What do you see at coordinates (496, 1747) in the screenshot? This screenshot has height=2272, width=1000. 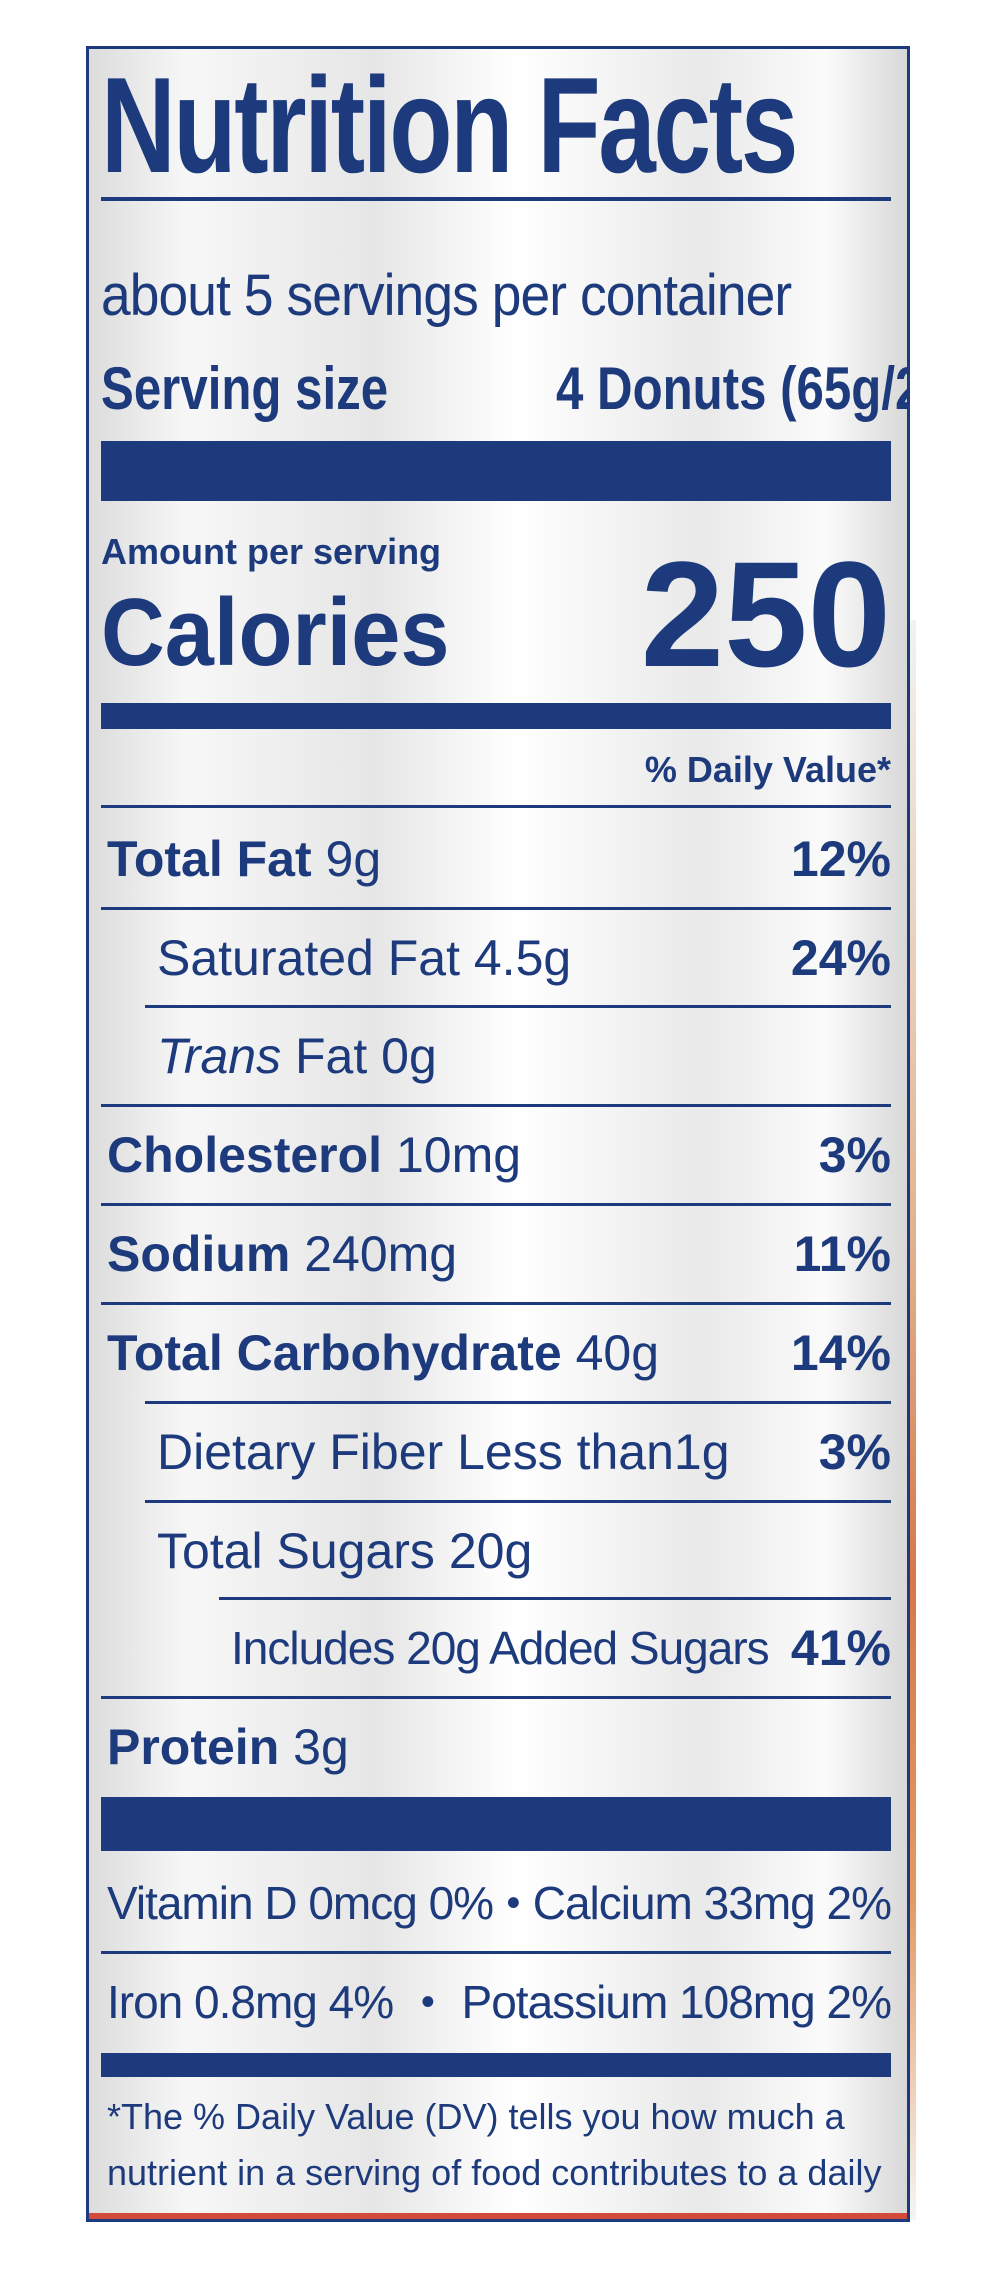 I see `nutrient-row-protein: Protein 3g` at bounding box center [496, 1747].